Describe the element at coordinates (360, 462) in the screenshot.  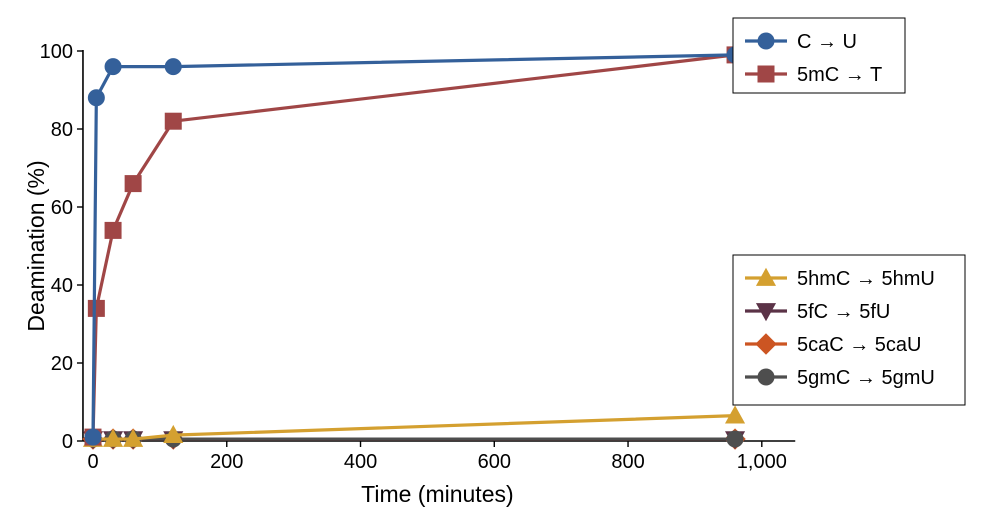
I see `x-tick-label: 400` at that location.